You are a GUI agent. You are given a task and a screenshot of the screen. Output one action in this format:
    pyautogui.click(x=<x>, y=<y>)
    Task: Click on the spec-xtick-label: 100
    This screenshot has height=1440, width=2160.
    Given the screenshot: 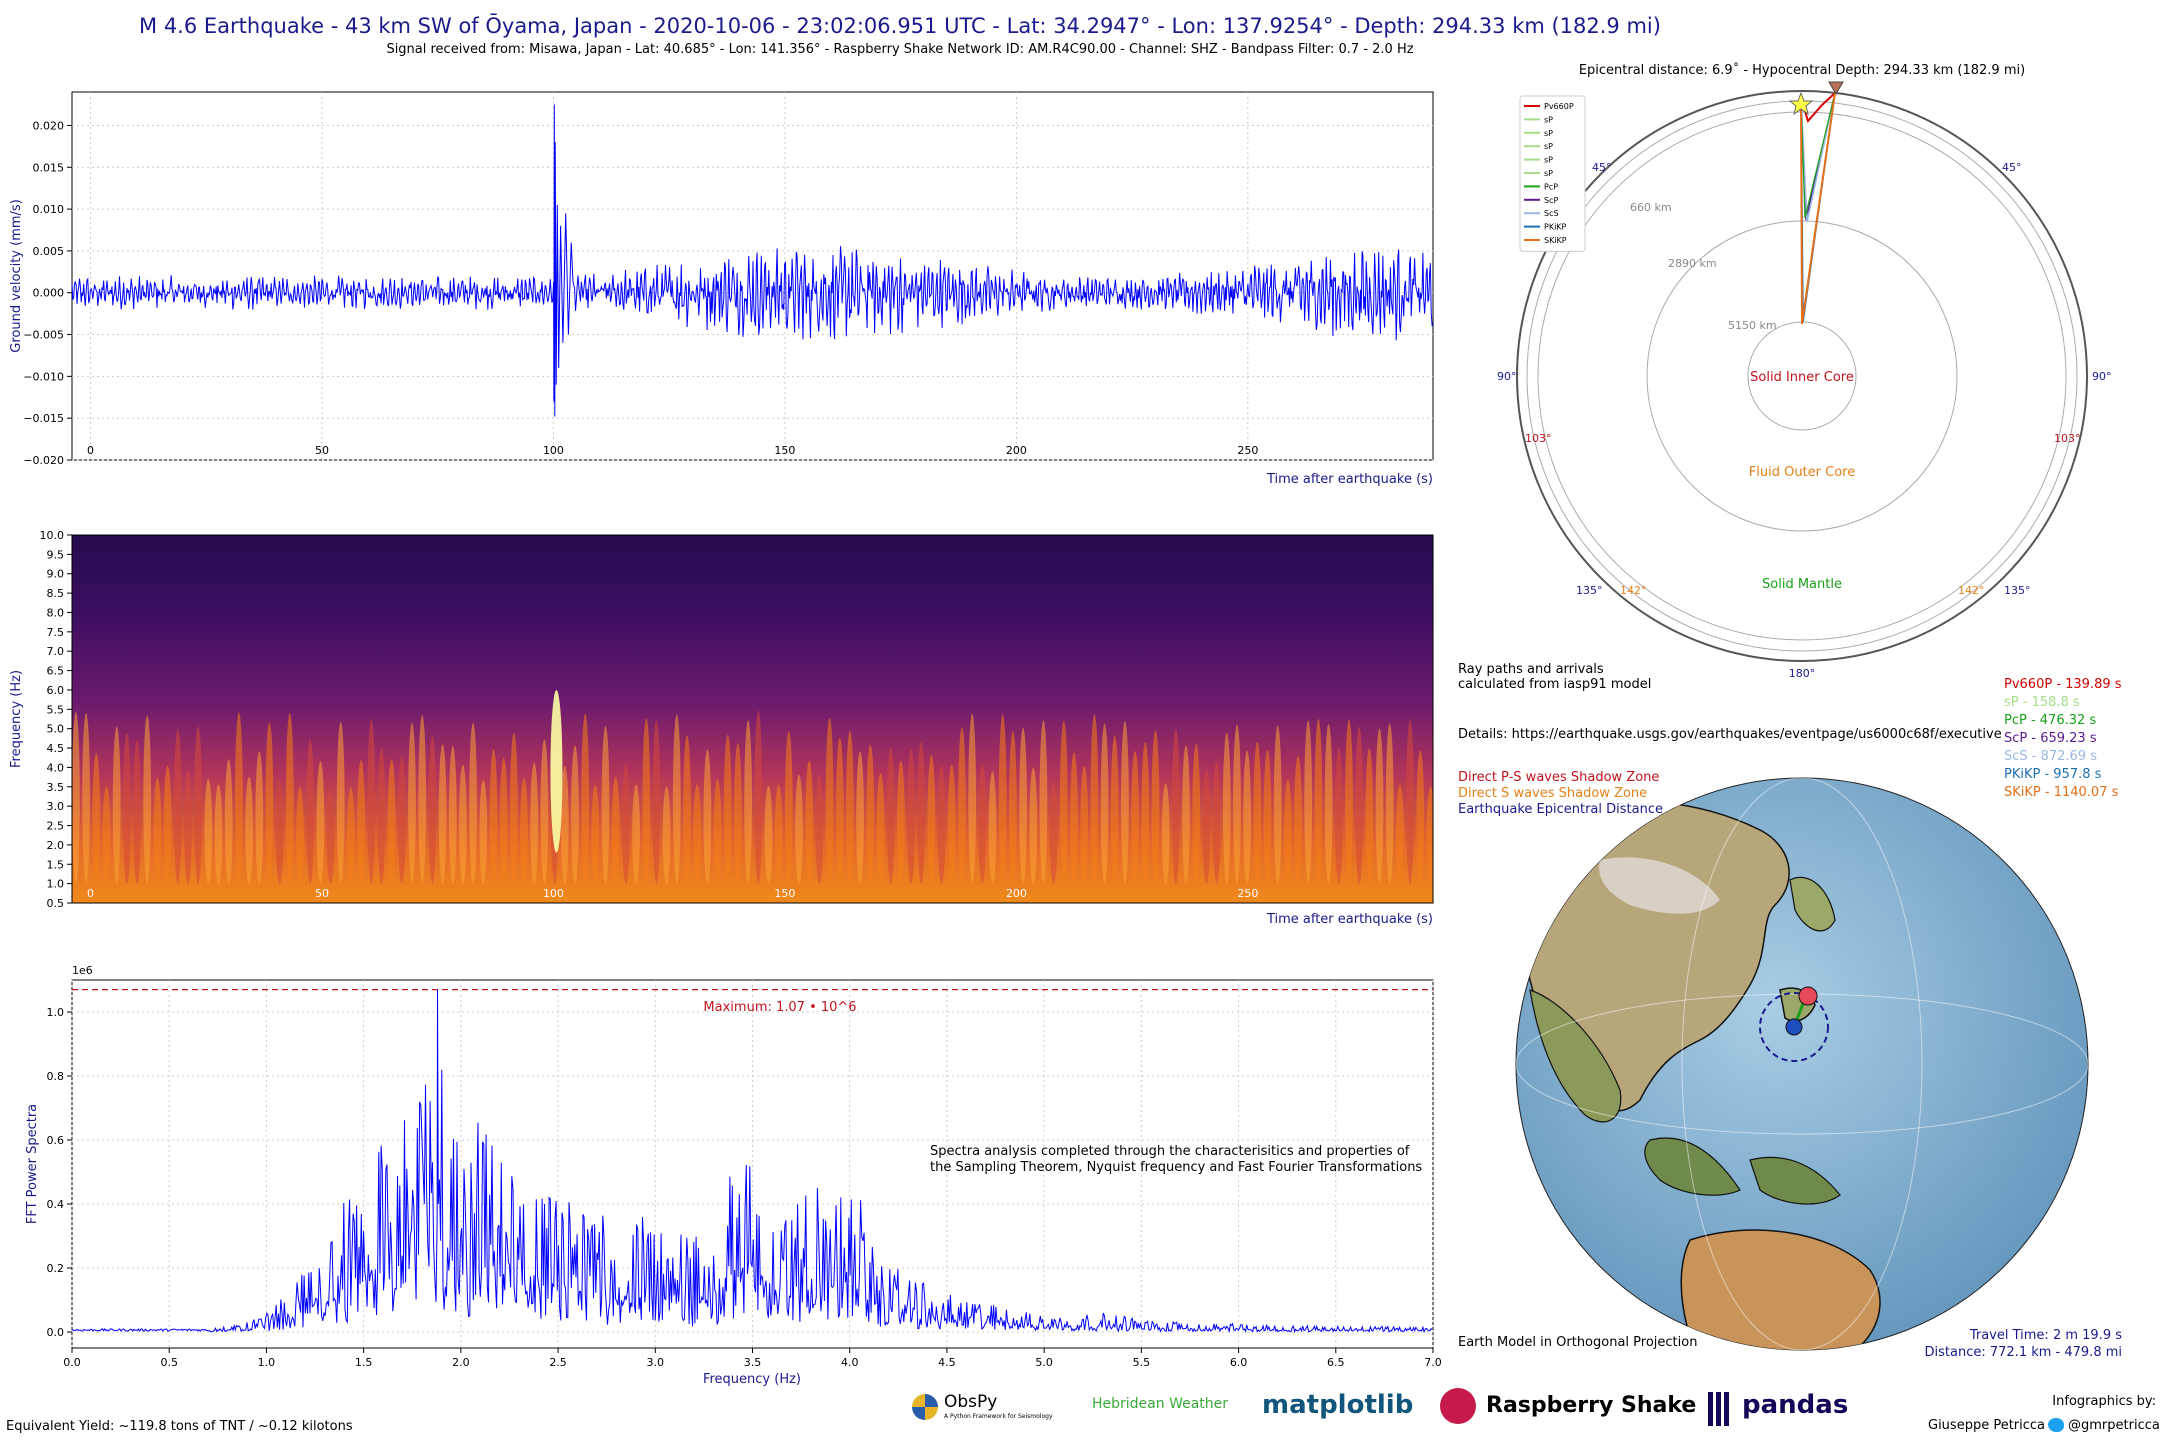 What is the action you would take?
    pyautogui.click(x=553, y=893)
    